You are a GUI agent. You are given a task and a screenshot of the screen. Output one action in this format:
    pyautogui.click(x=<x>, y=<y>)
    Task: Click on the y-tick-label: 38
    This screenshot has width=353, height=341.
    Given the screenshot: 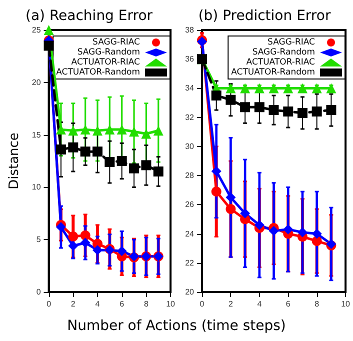 What is the action you would take?
    pyautogui.click(x=190, y=30)
    